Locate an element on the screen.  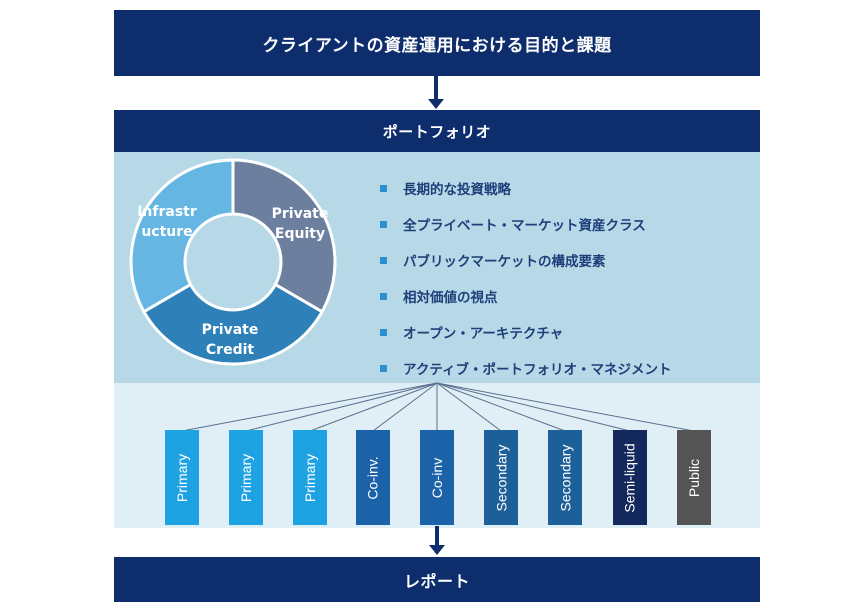
label-private-credit-1: Private is located at coordinates (230, 330).